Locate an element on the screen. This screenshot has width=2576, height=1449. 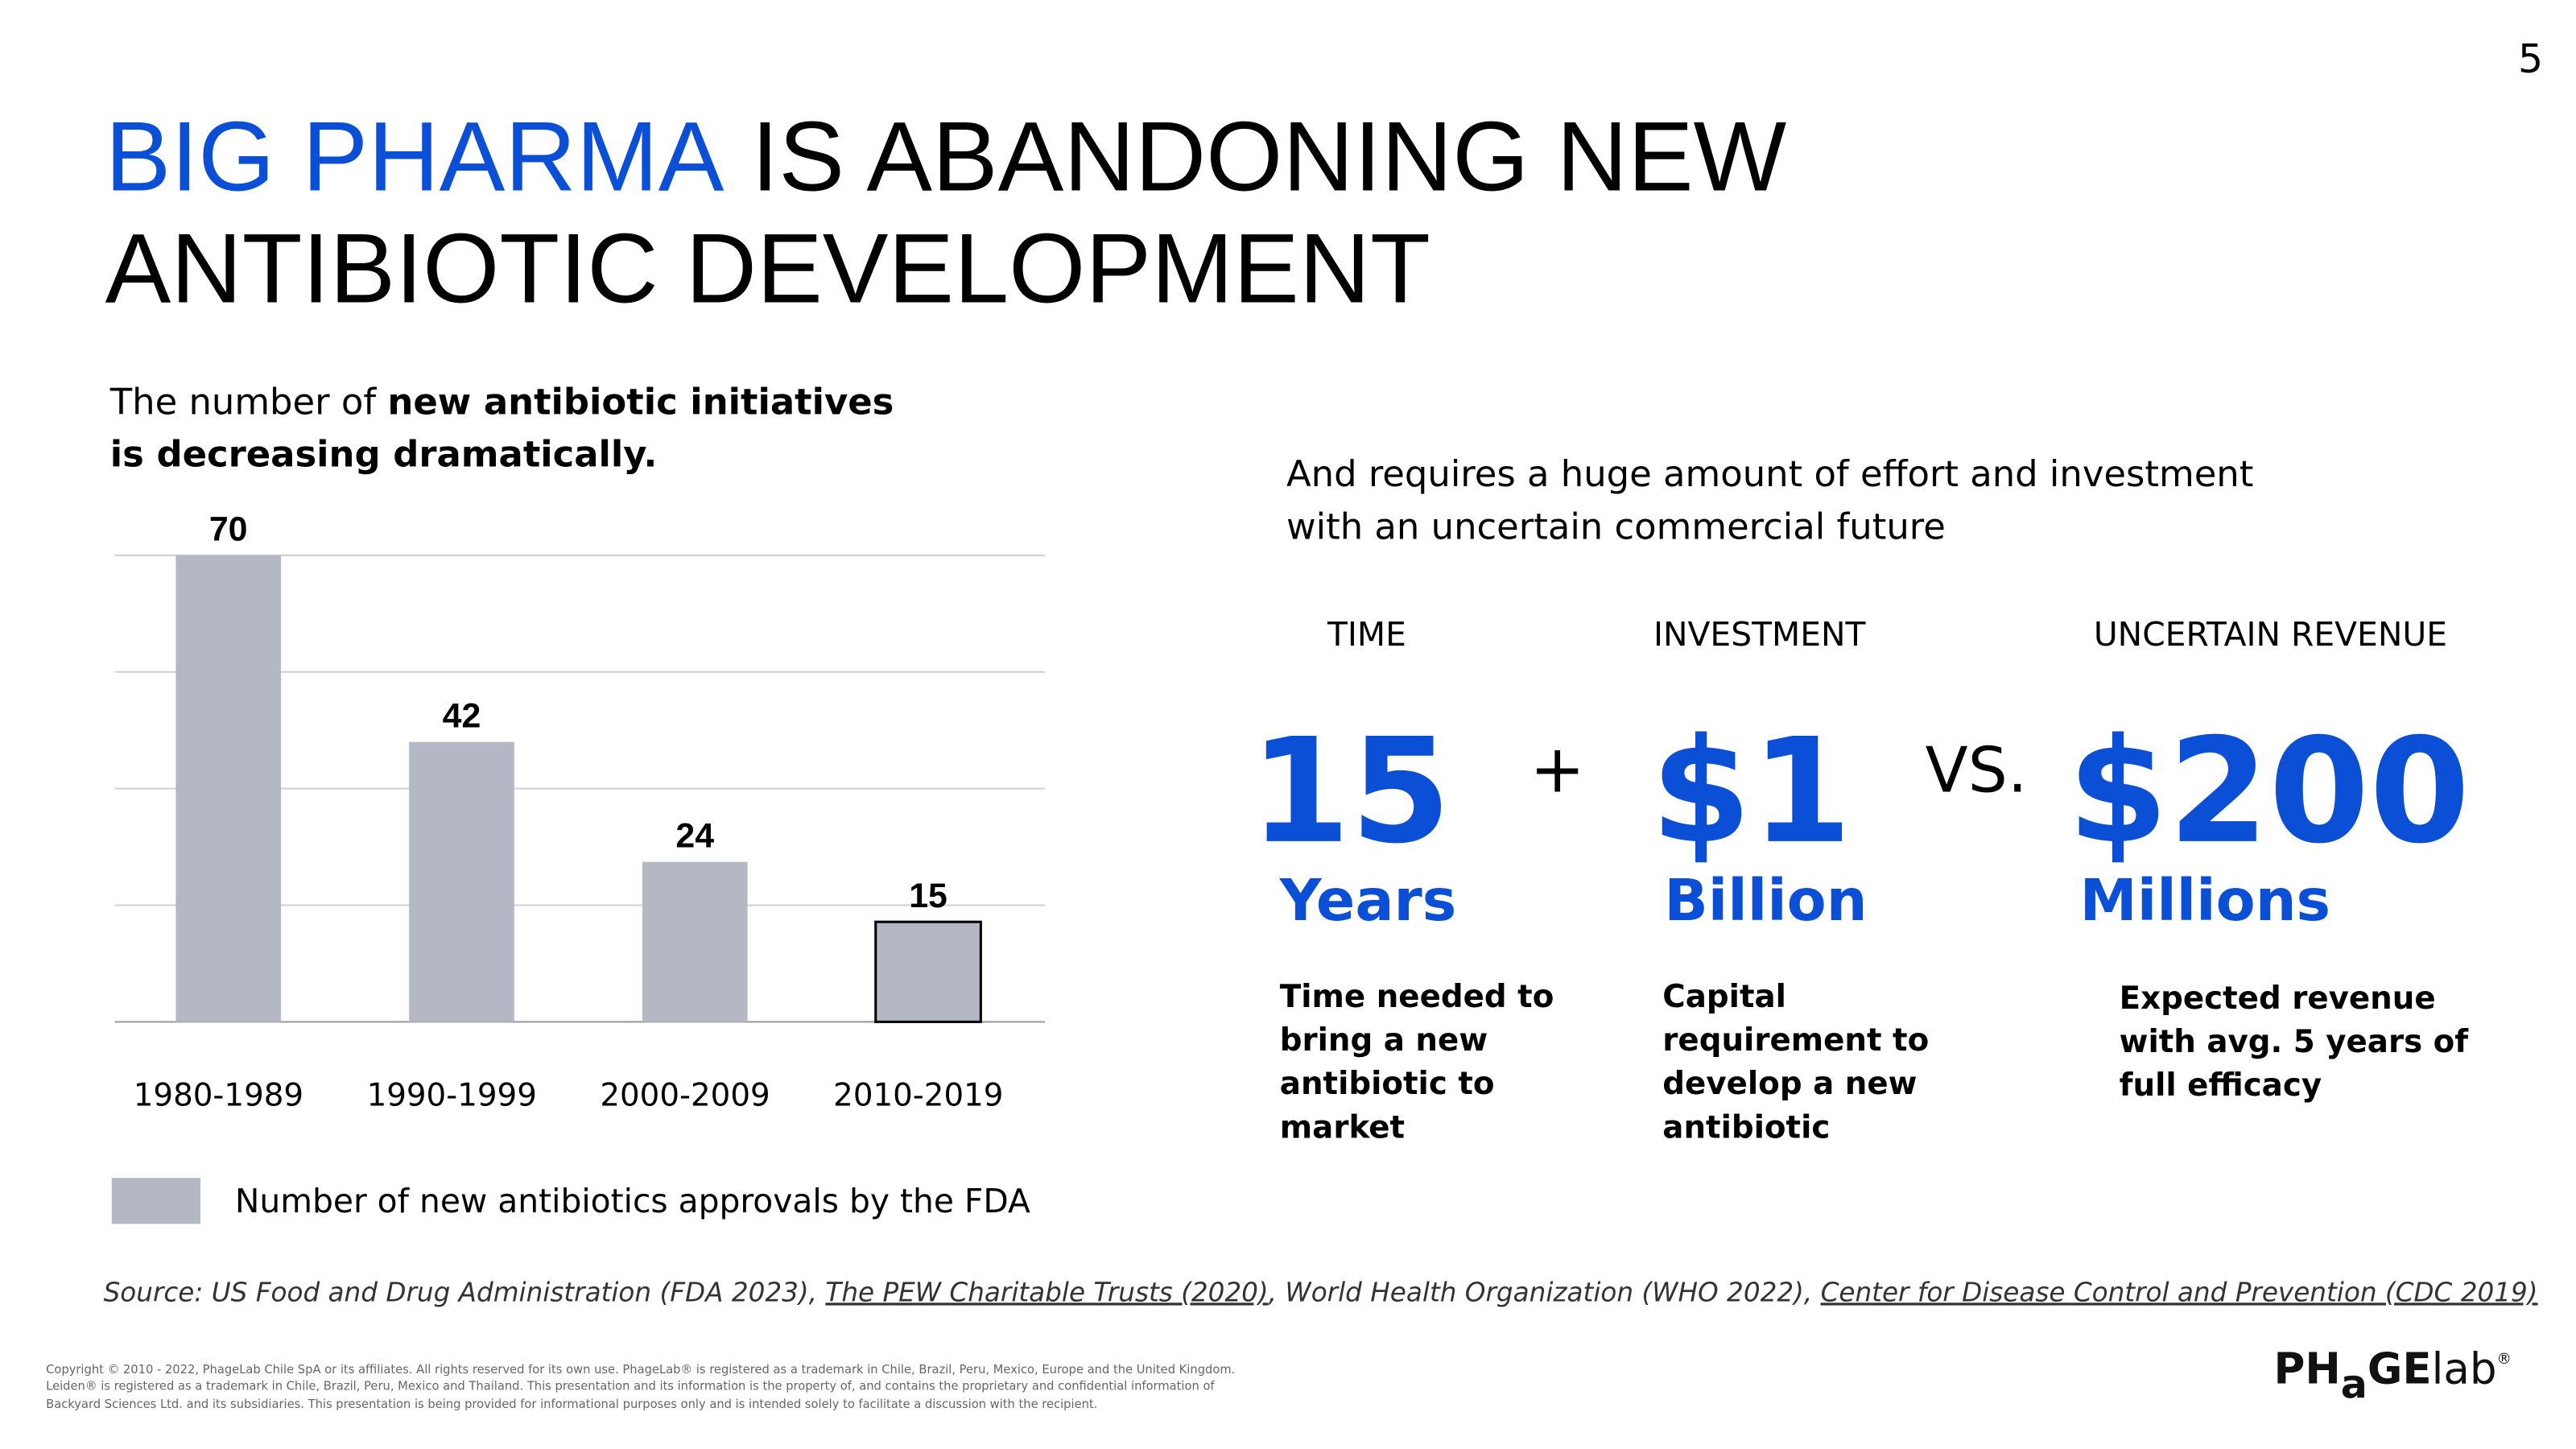
operator: VS. is located at coordinates (1977, 771).